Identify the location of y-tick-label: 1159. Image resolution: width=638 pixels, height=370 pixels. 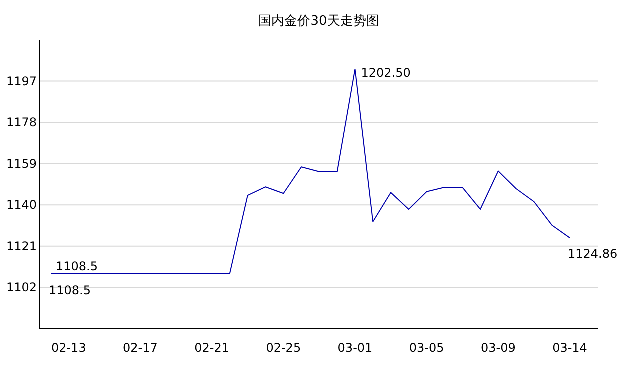
(21, 163).